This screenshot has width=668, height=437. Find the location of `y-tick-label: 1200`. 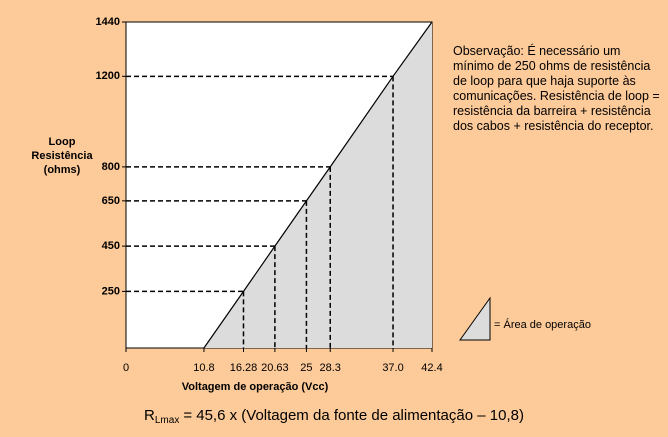

y-tick-label: 1200 is located at coordinates (108, 76).